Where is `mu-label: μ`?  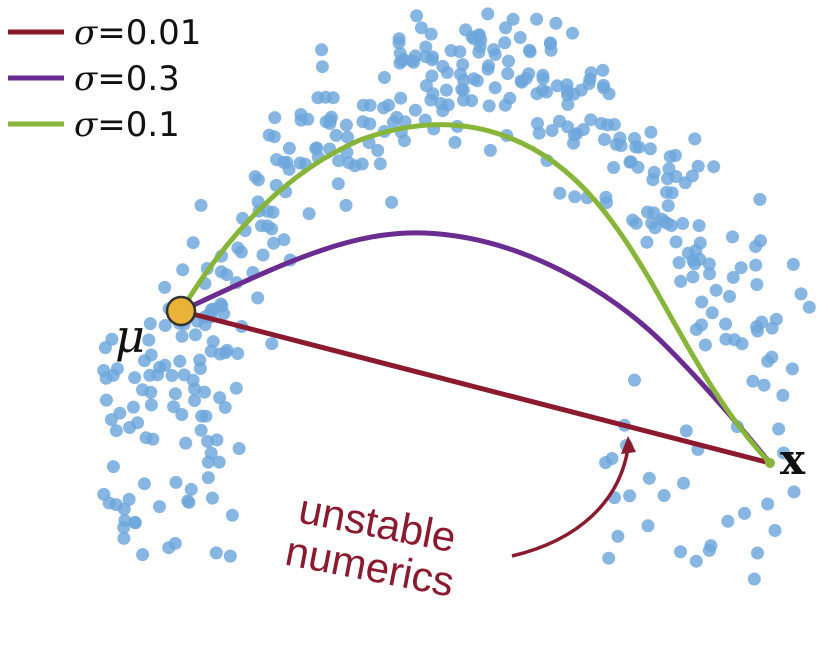 mu-label: μ is located at coordinates (130, 336).